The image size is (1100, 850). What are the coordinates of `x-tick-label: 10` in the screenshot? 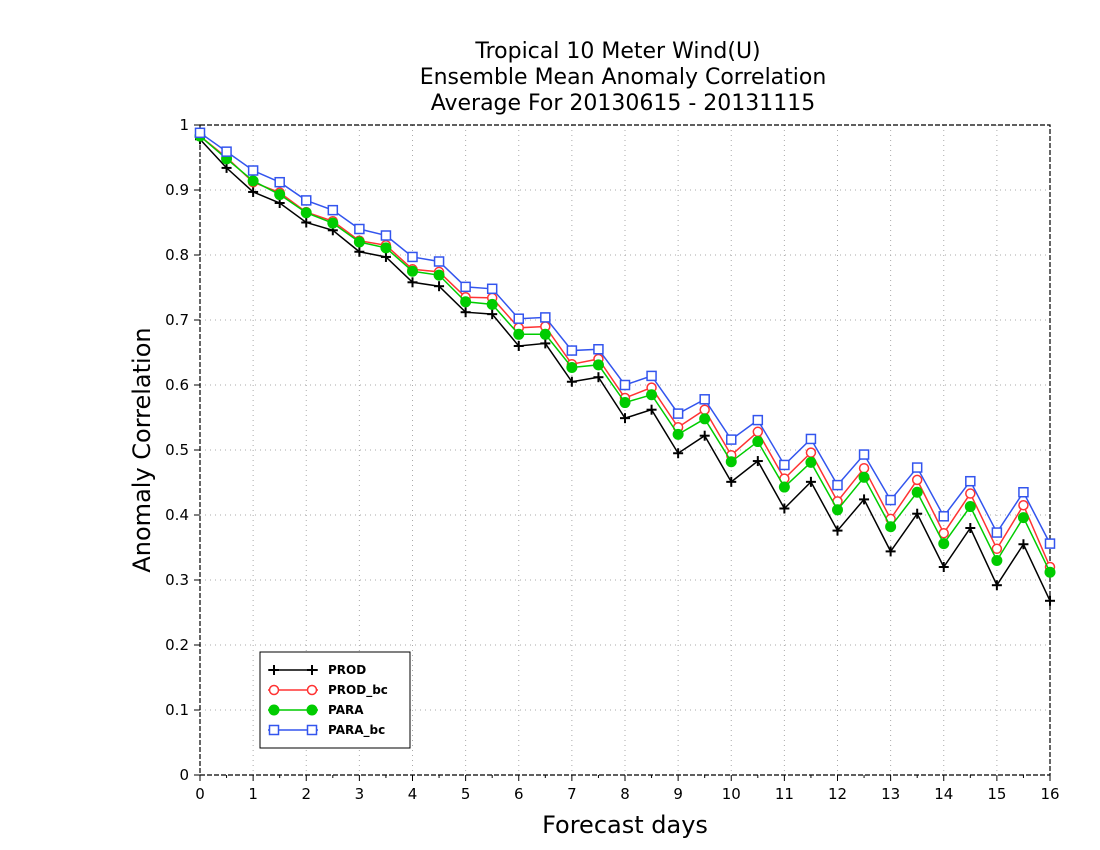 It's located at (731, 794).